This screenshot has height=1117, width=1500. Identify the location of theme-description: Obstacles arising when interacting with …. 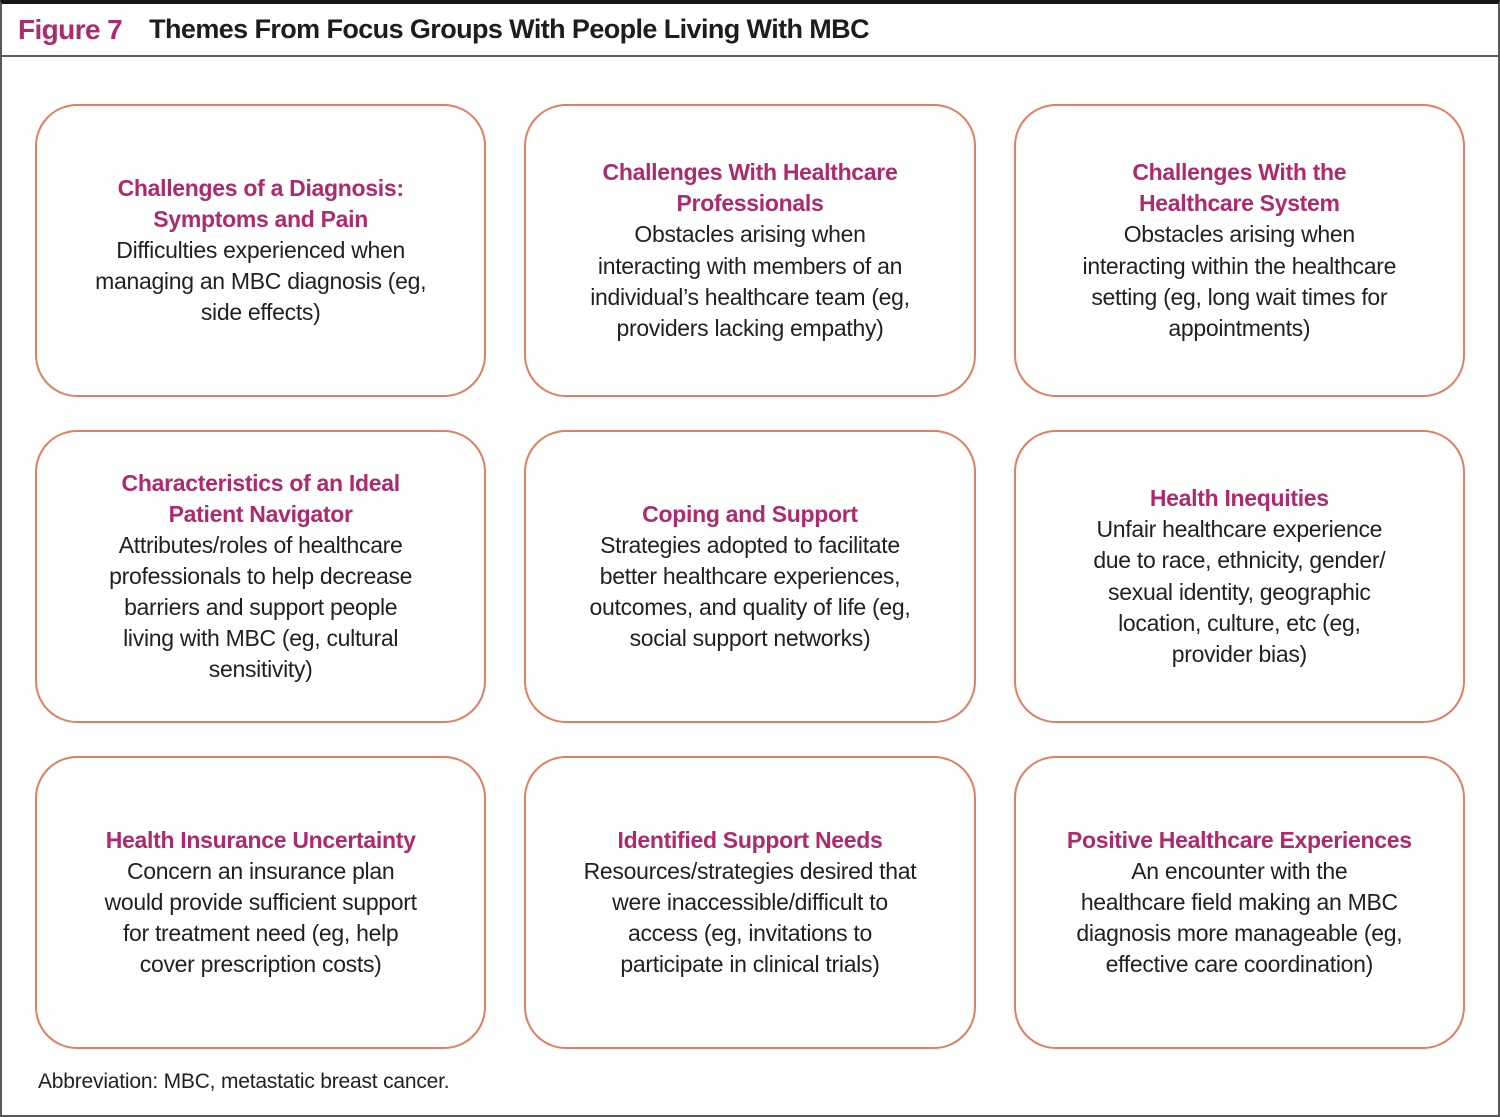
(750, 281).